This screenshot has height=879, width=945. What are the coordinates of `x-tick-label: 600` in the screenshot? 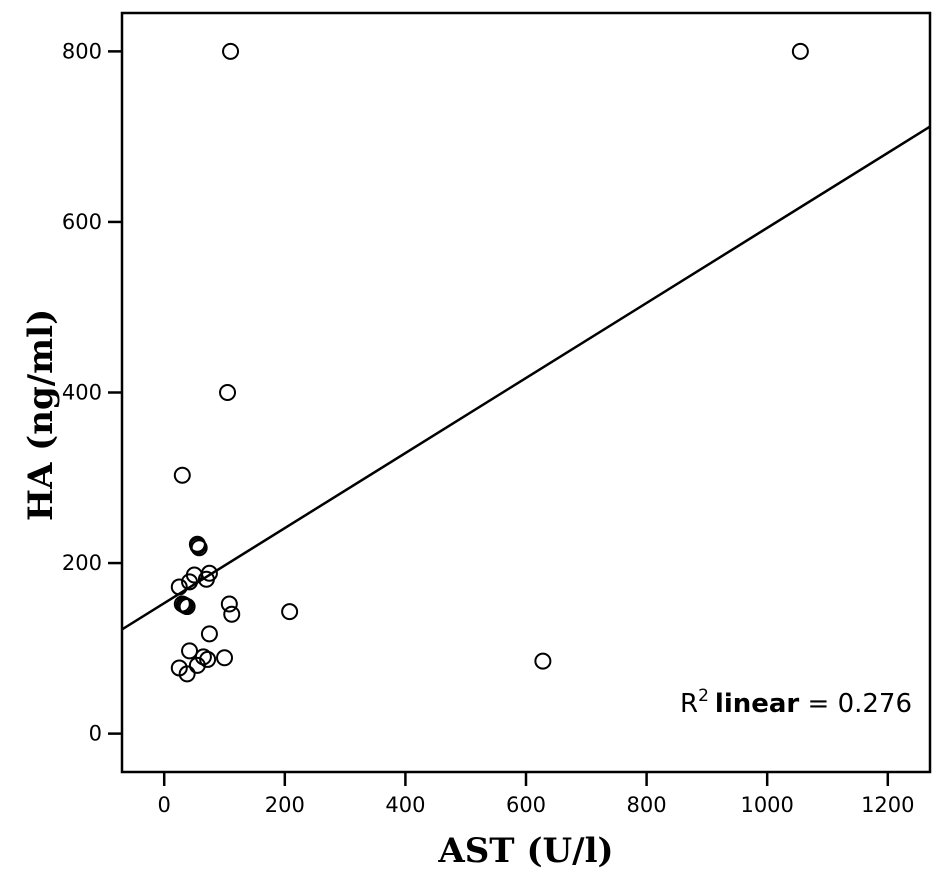 It's located at (526, 805).